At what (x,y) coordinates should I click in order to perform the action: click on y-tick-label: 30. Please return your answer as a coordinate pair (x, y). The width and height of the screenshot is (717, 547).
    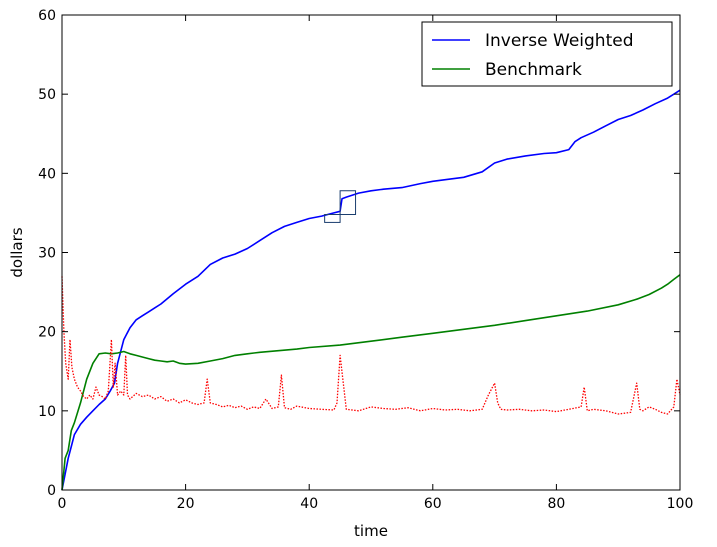
    Looking at the image, I should click on (47, 254).